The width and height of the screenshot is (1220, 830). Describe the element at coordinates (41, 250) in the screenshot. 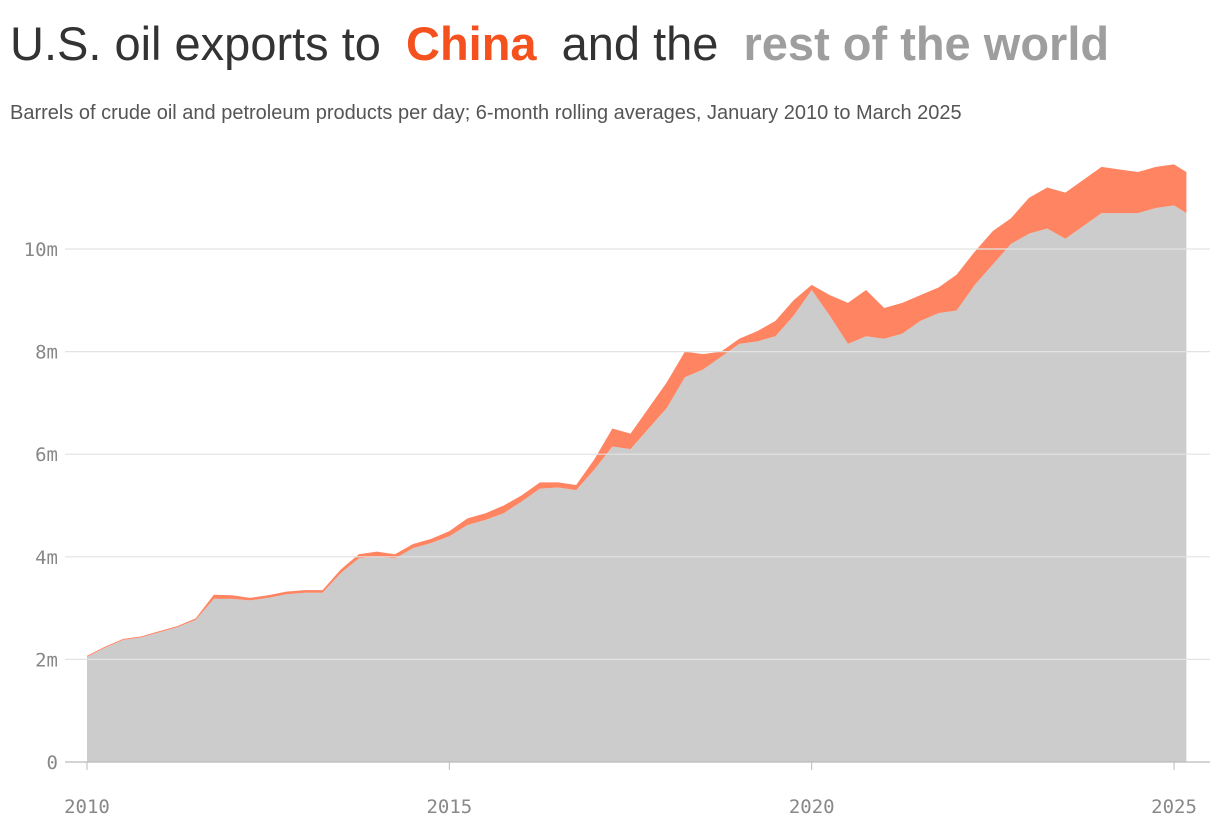

I see `y-tick-label: 10m` at that location.